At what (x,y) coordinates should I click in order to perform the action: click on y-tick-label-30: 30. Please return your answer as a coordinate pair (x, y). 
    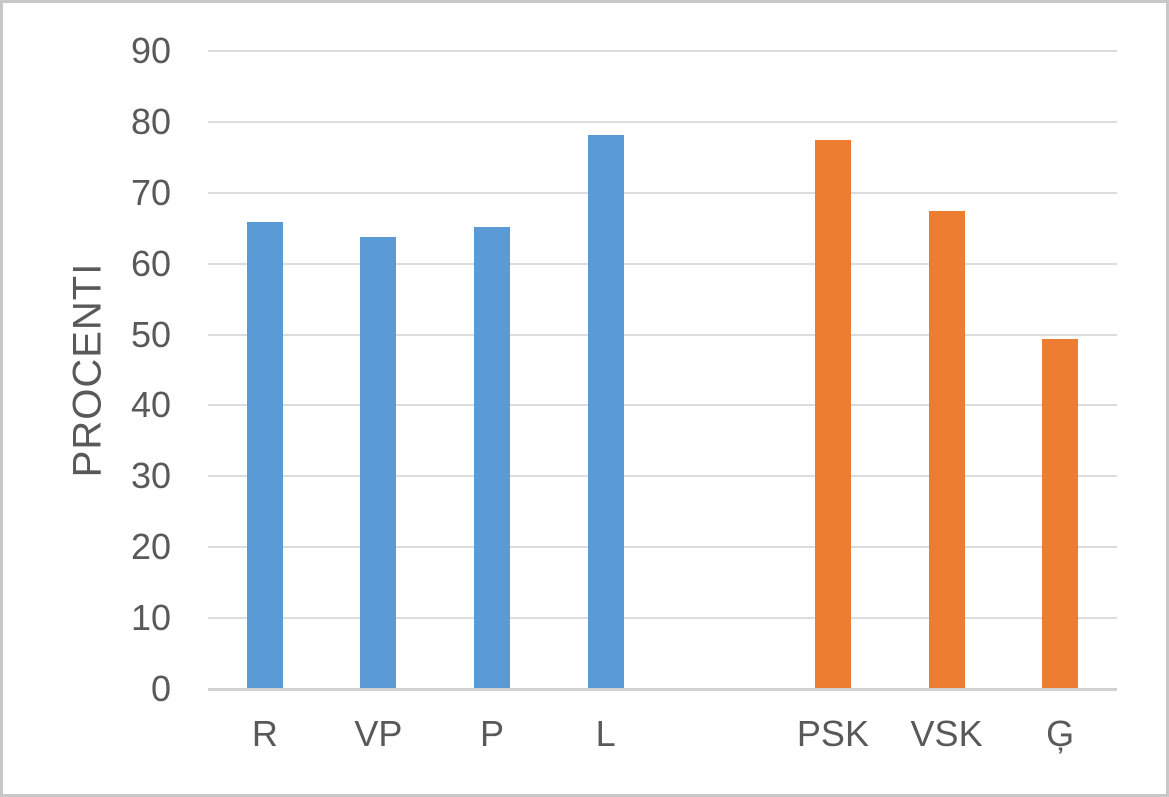
    Looking at the image, I should click on (150, 476).